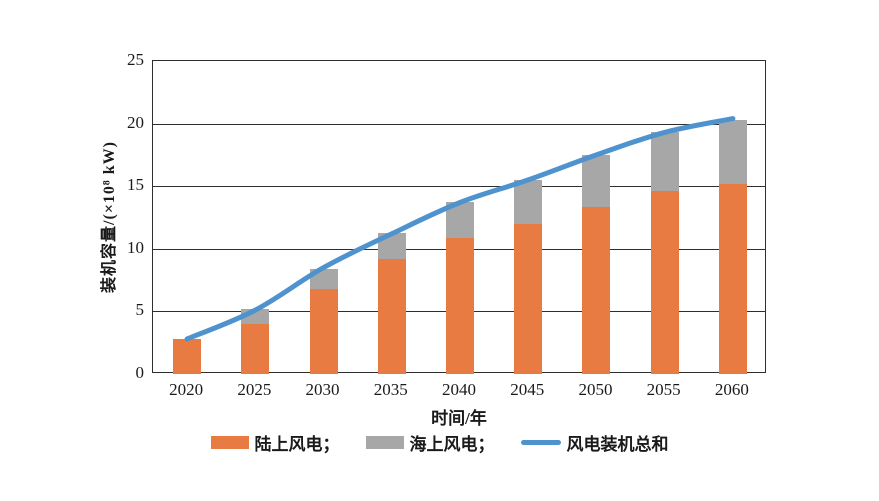 The width and height of the screenshot is (879, 501). I want to click on bar-segment-onshore-2040, so click(460, 305).